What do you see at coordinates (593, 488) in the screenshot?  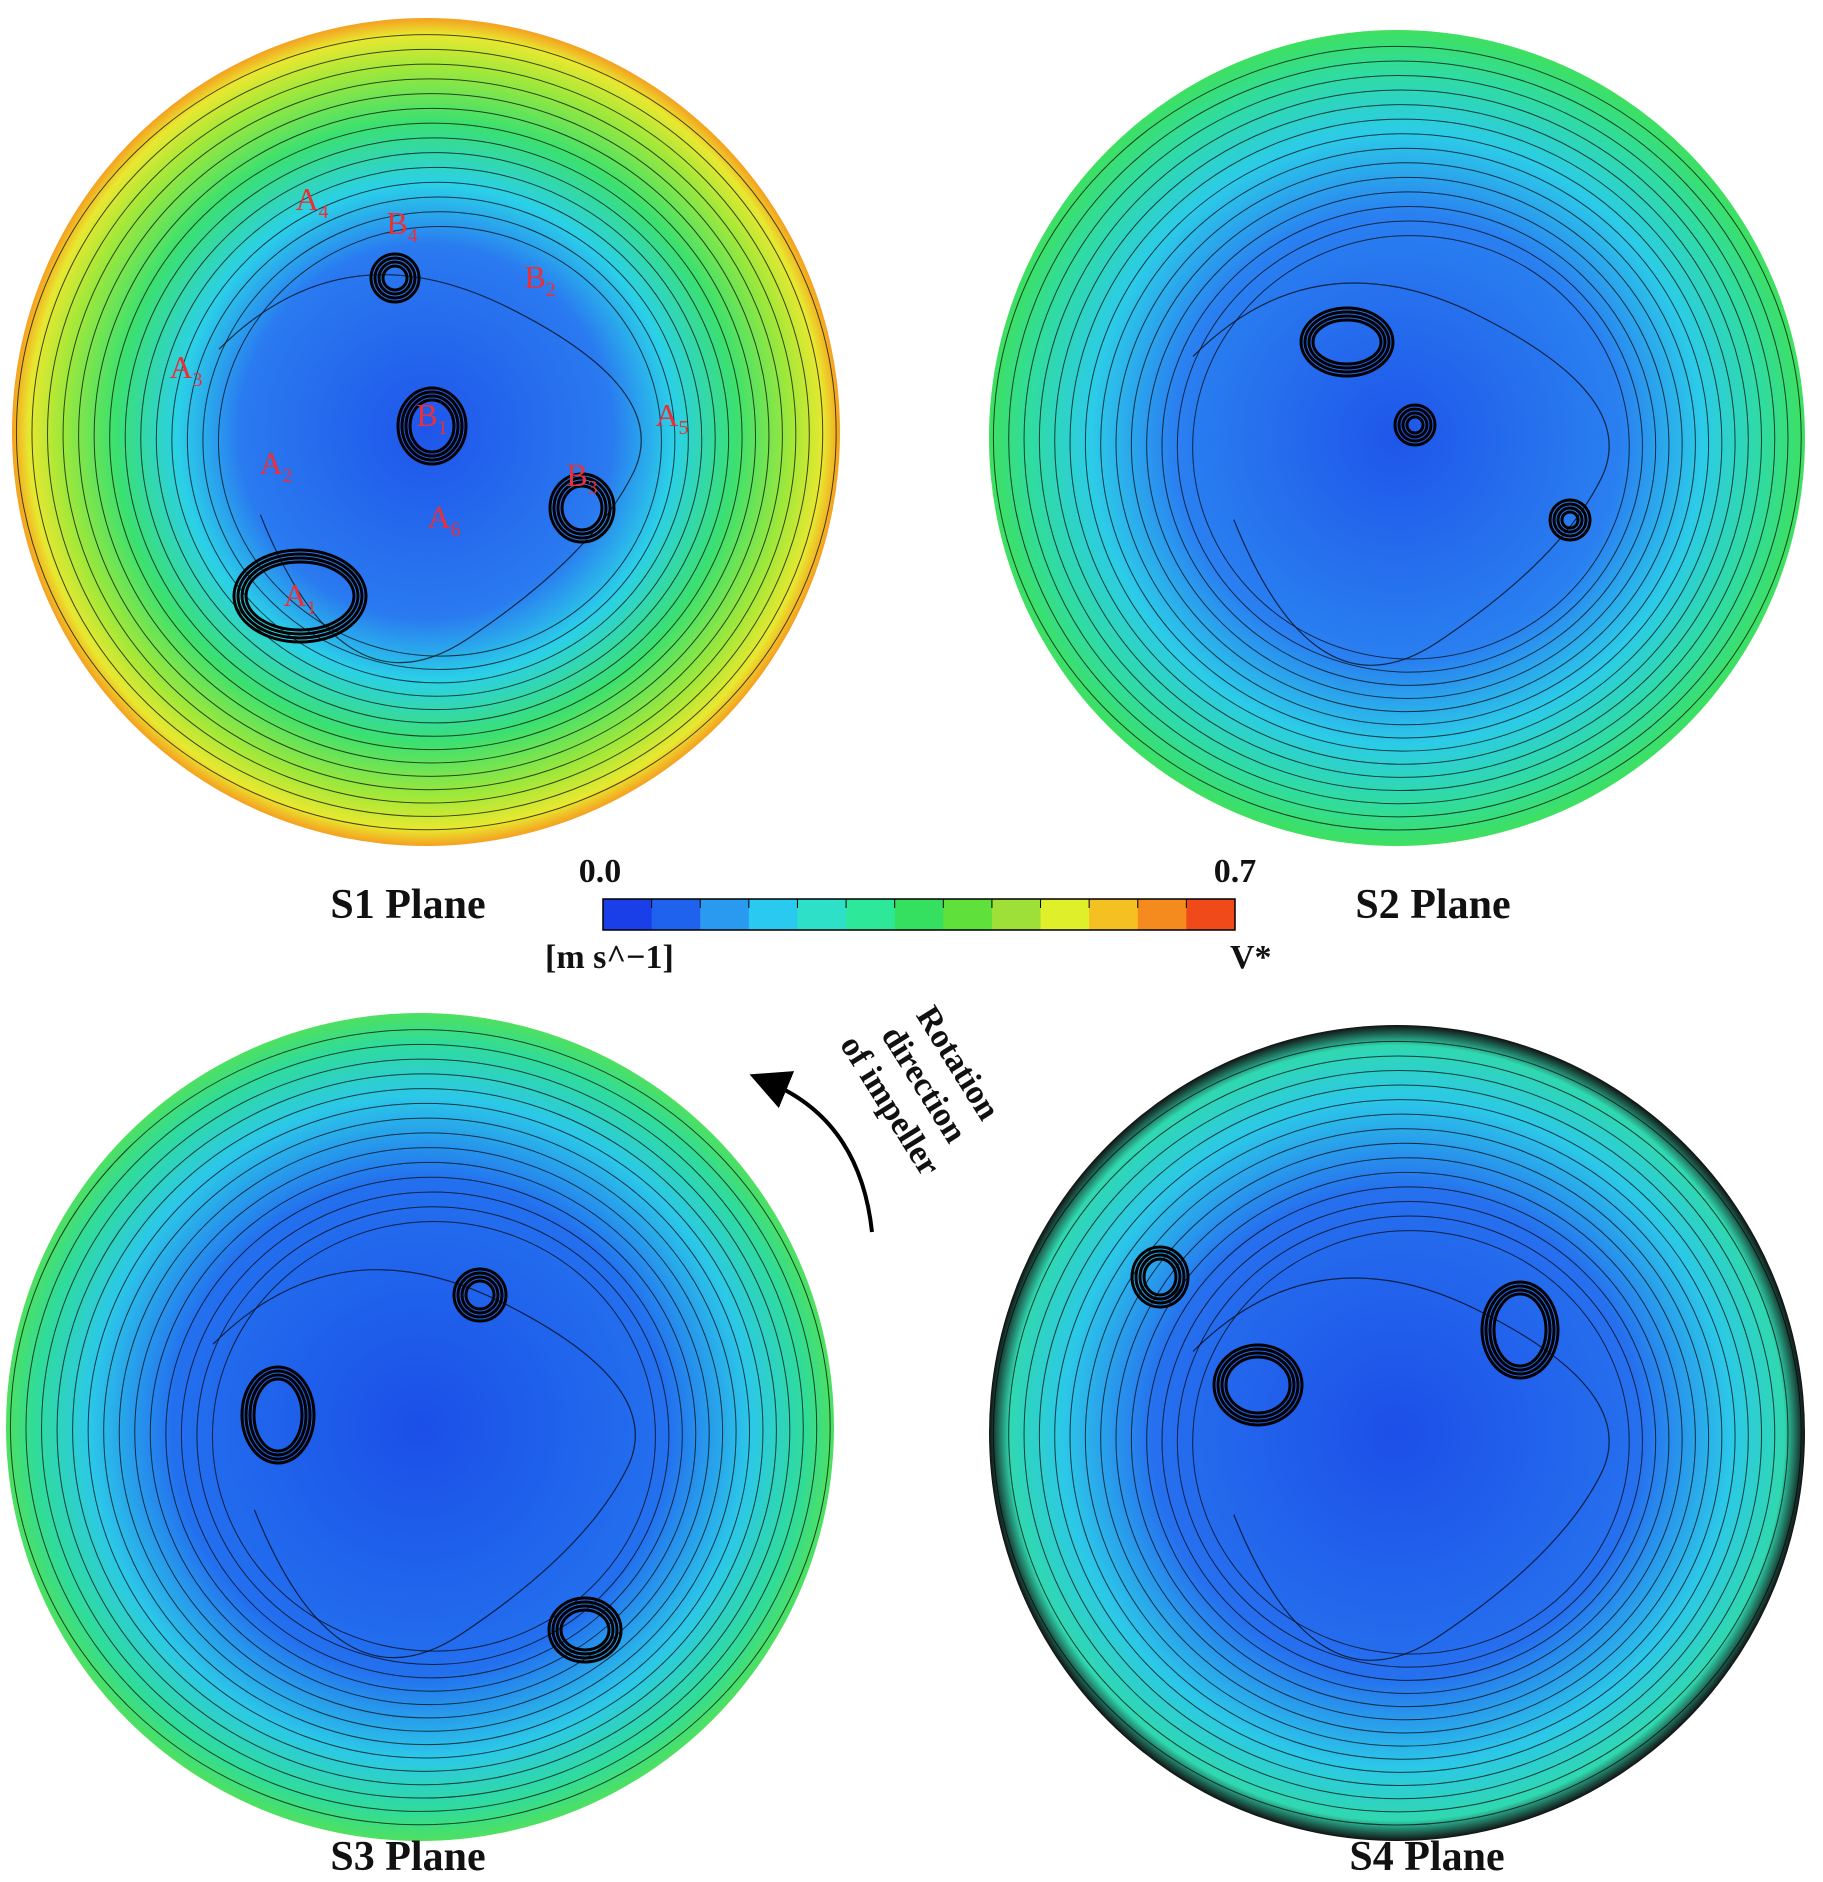 I see `vortex-index: 3` at bounding box center [593, 488].